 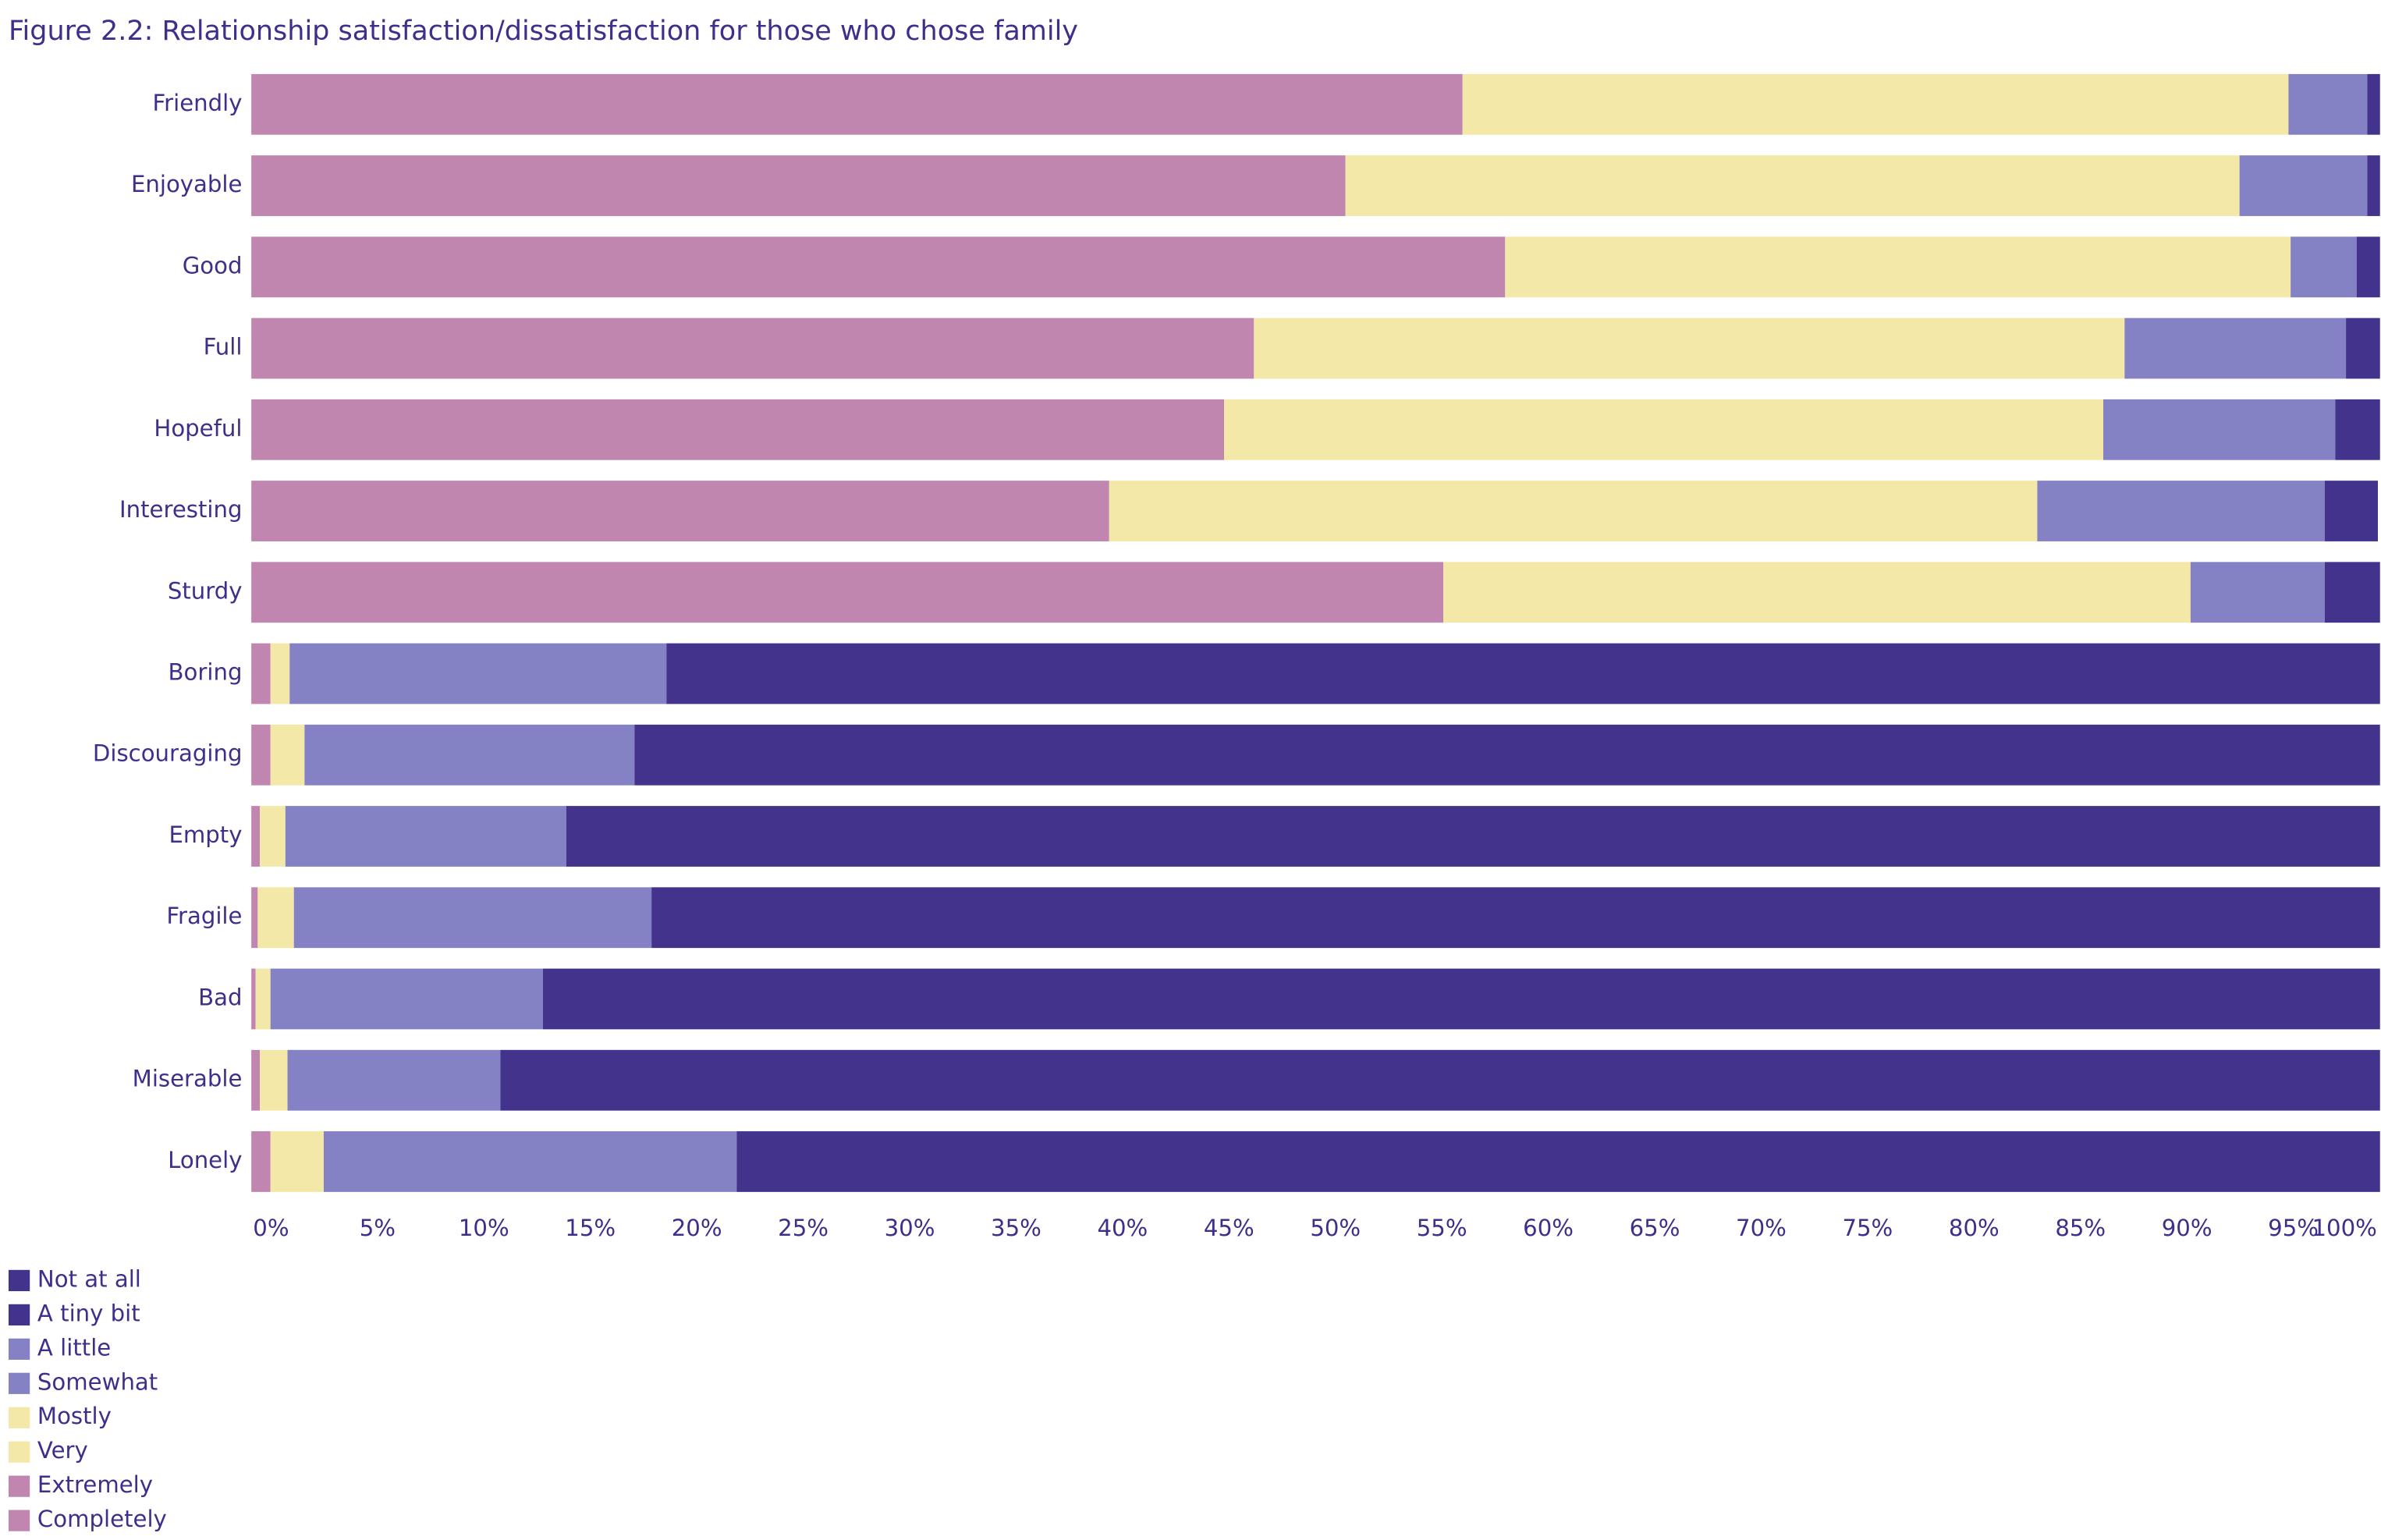 What do you see at coordinates (1761, 1228) in the screenshot?
I see `x-tick-label: 70%` at bounding box center [1761, 1228].